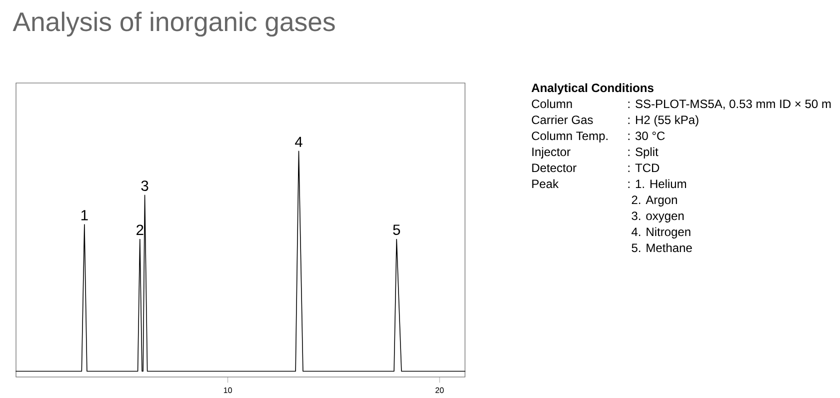 The width and height of the screenshot is (840, 398). What do you see at coordinates (593, 89) in the screenshot?
I see `text: Analytical Conditions` at bounding box center [593, 89].